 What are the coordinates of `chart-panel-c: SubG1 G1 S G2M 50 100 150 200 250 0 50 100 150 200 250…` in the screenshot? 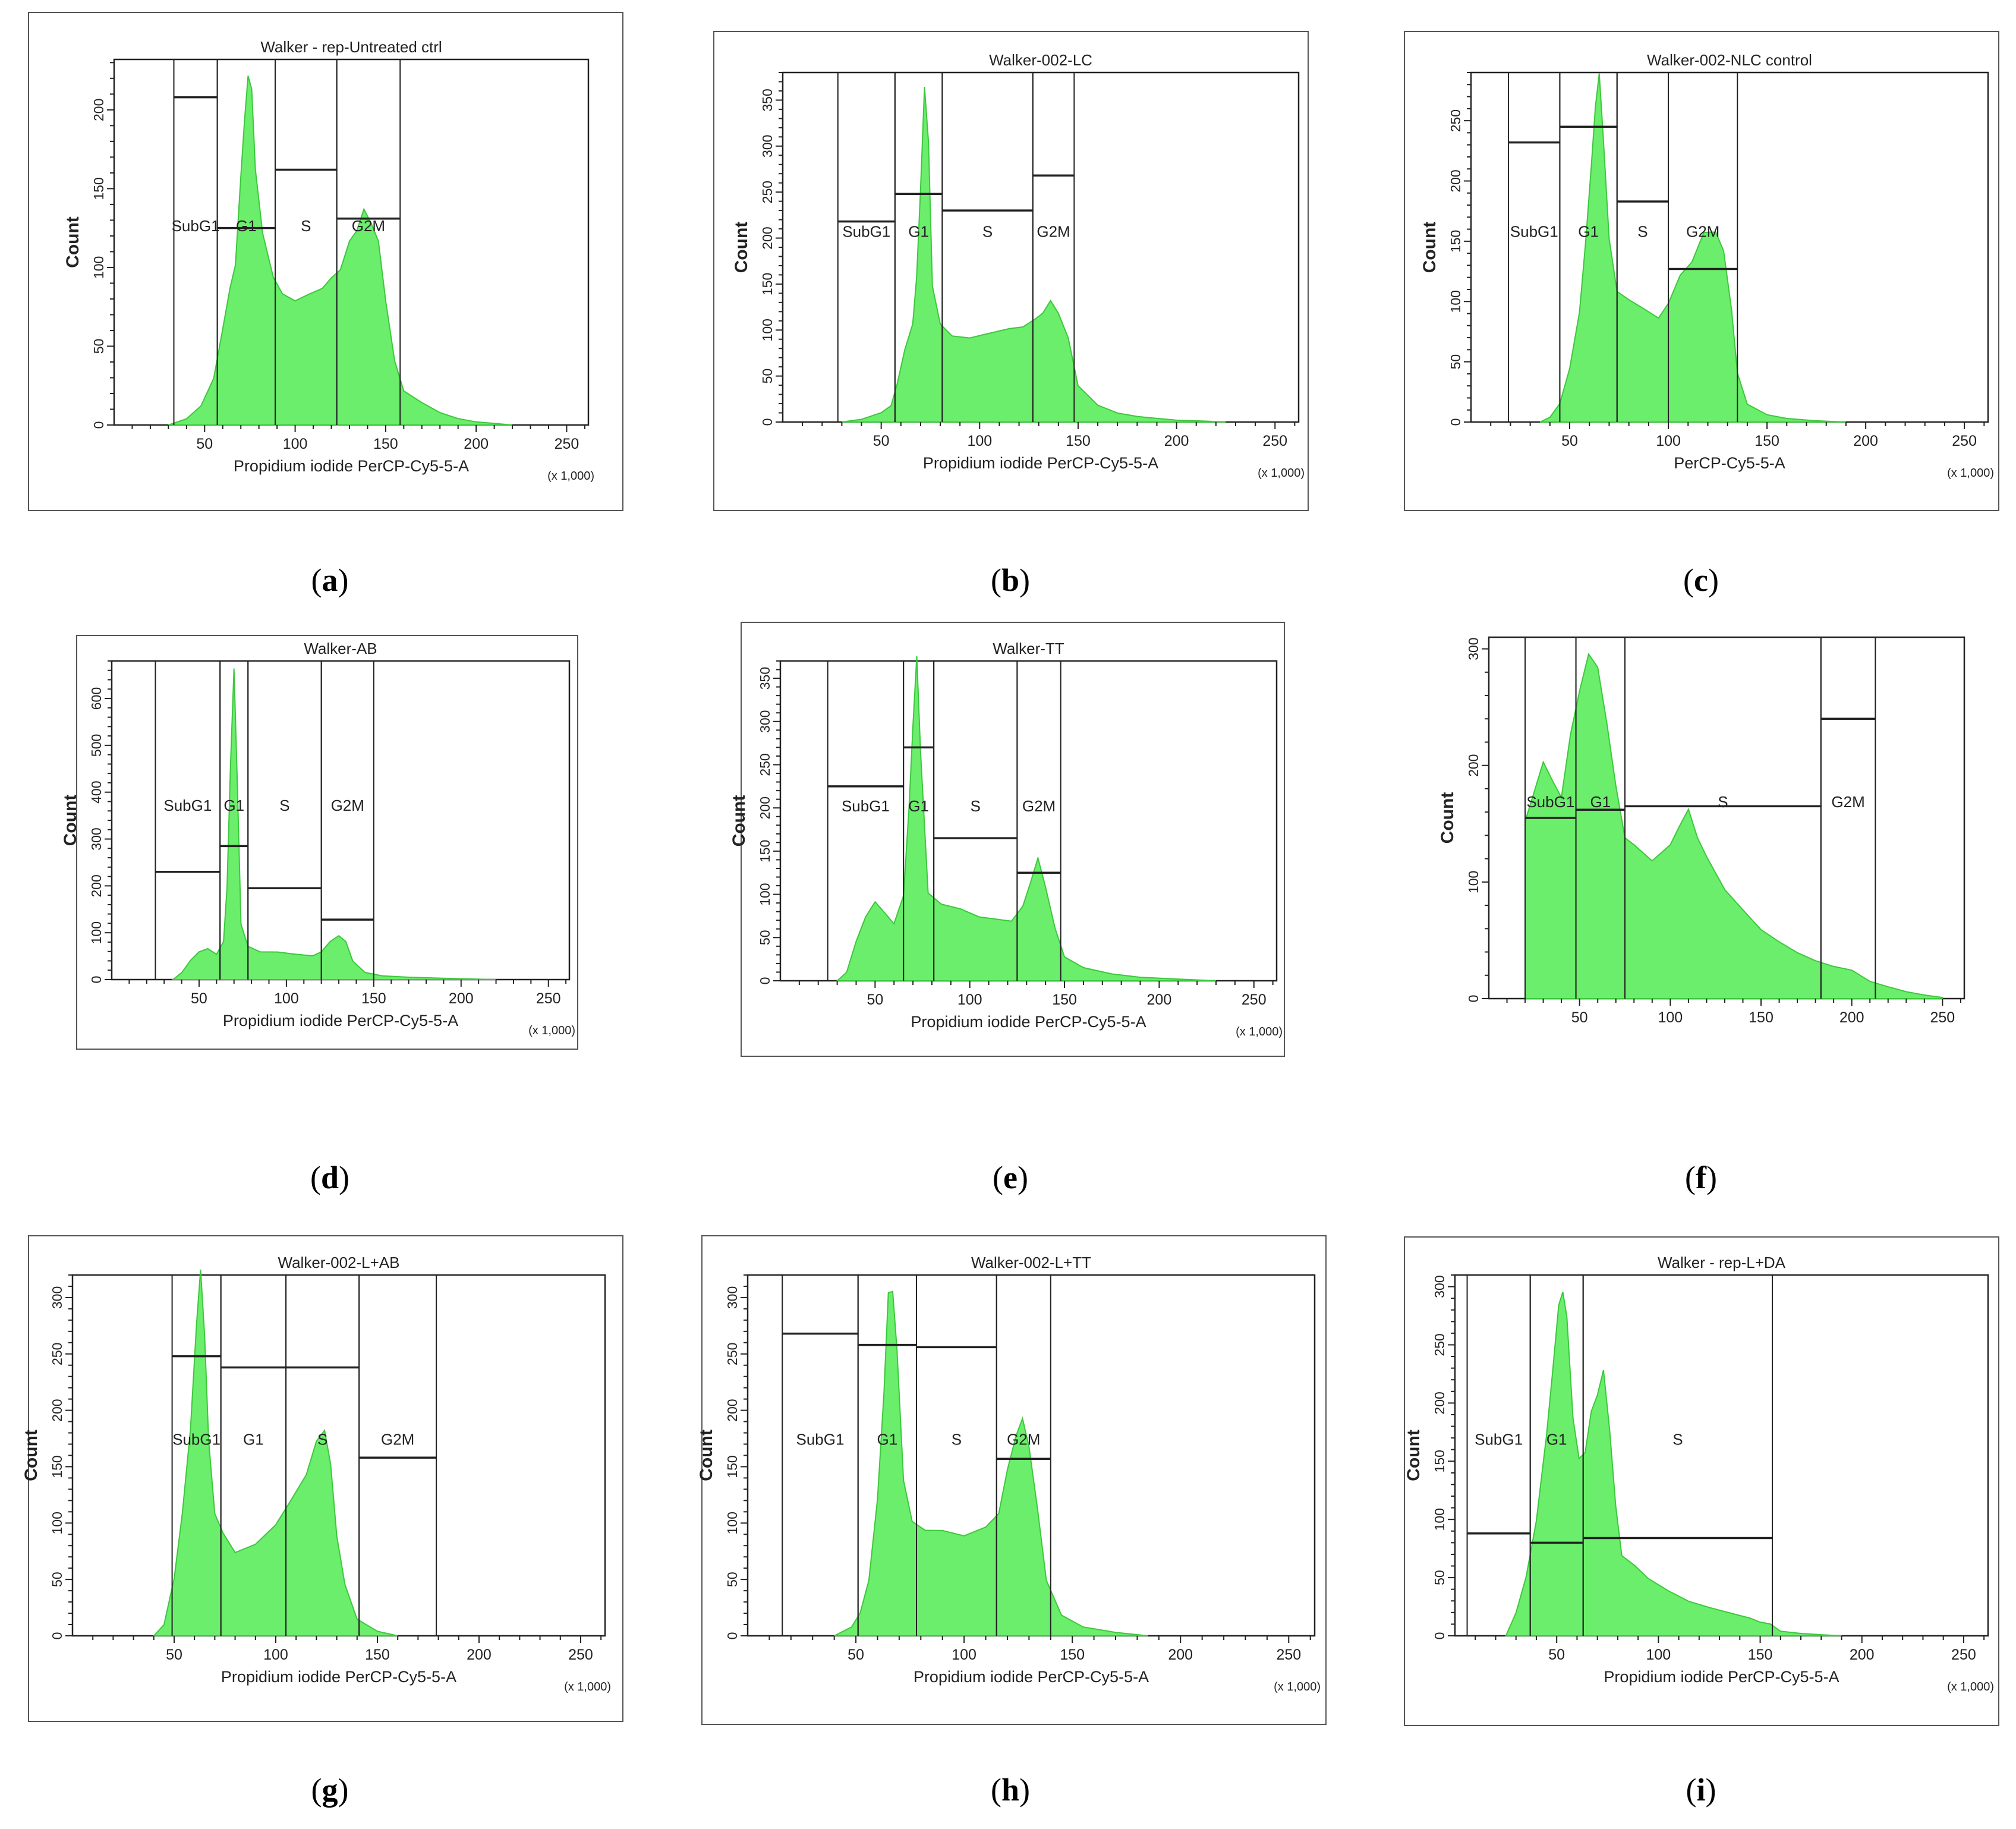 It's located at (1701, 271).